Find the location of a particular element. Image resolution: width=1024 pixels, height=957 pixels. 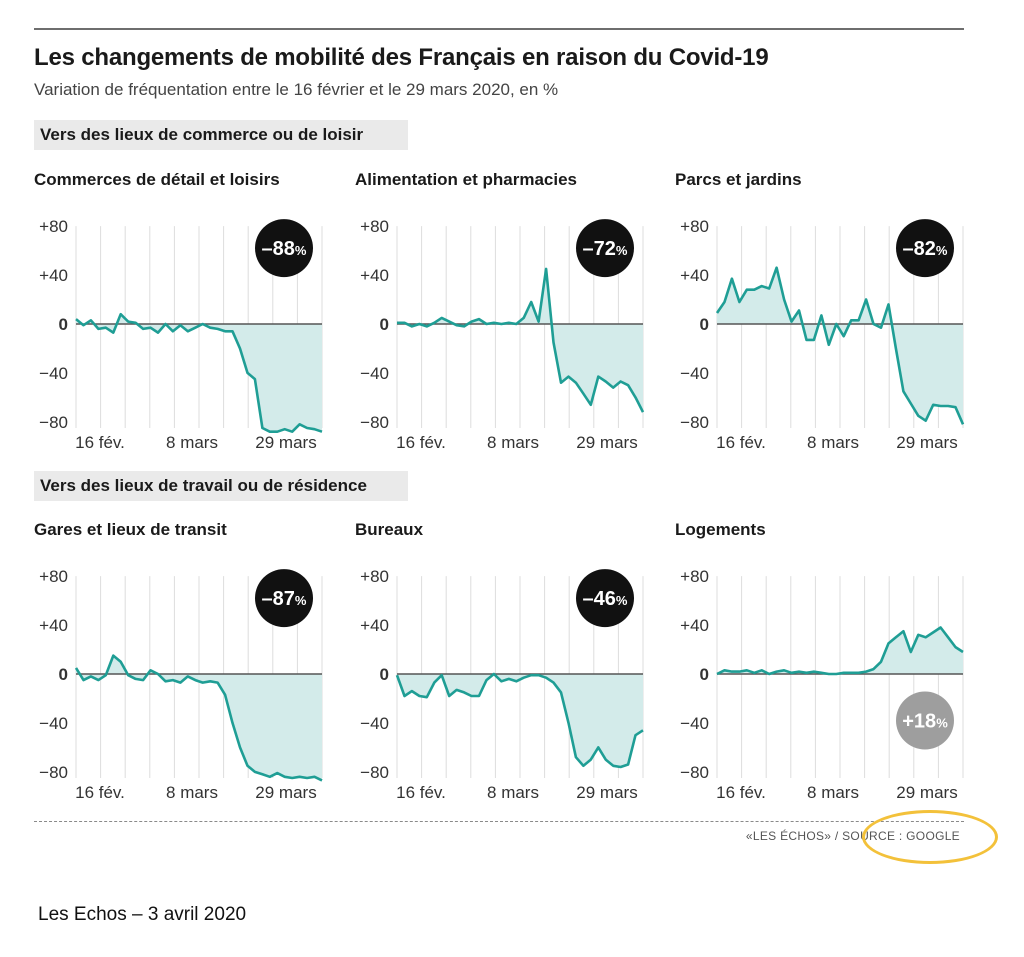

chart-title: Alimentation et pharmacies is located at coordinates (466, 179).